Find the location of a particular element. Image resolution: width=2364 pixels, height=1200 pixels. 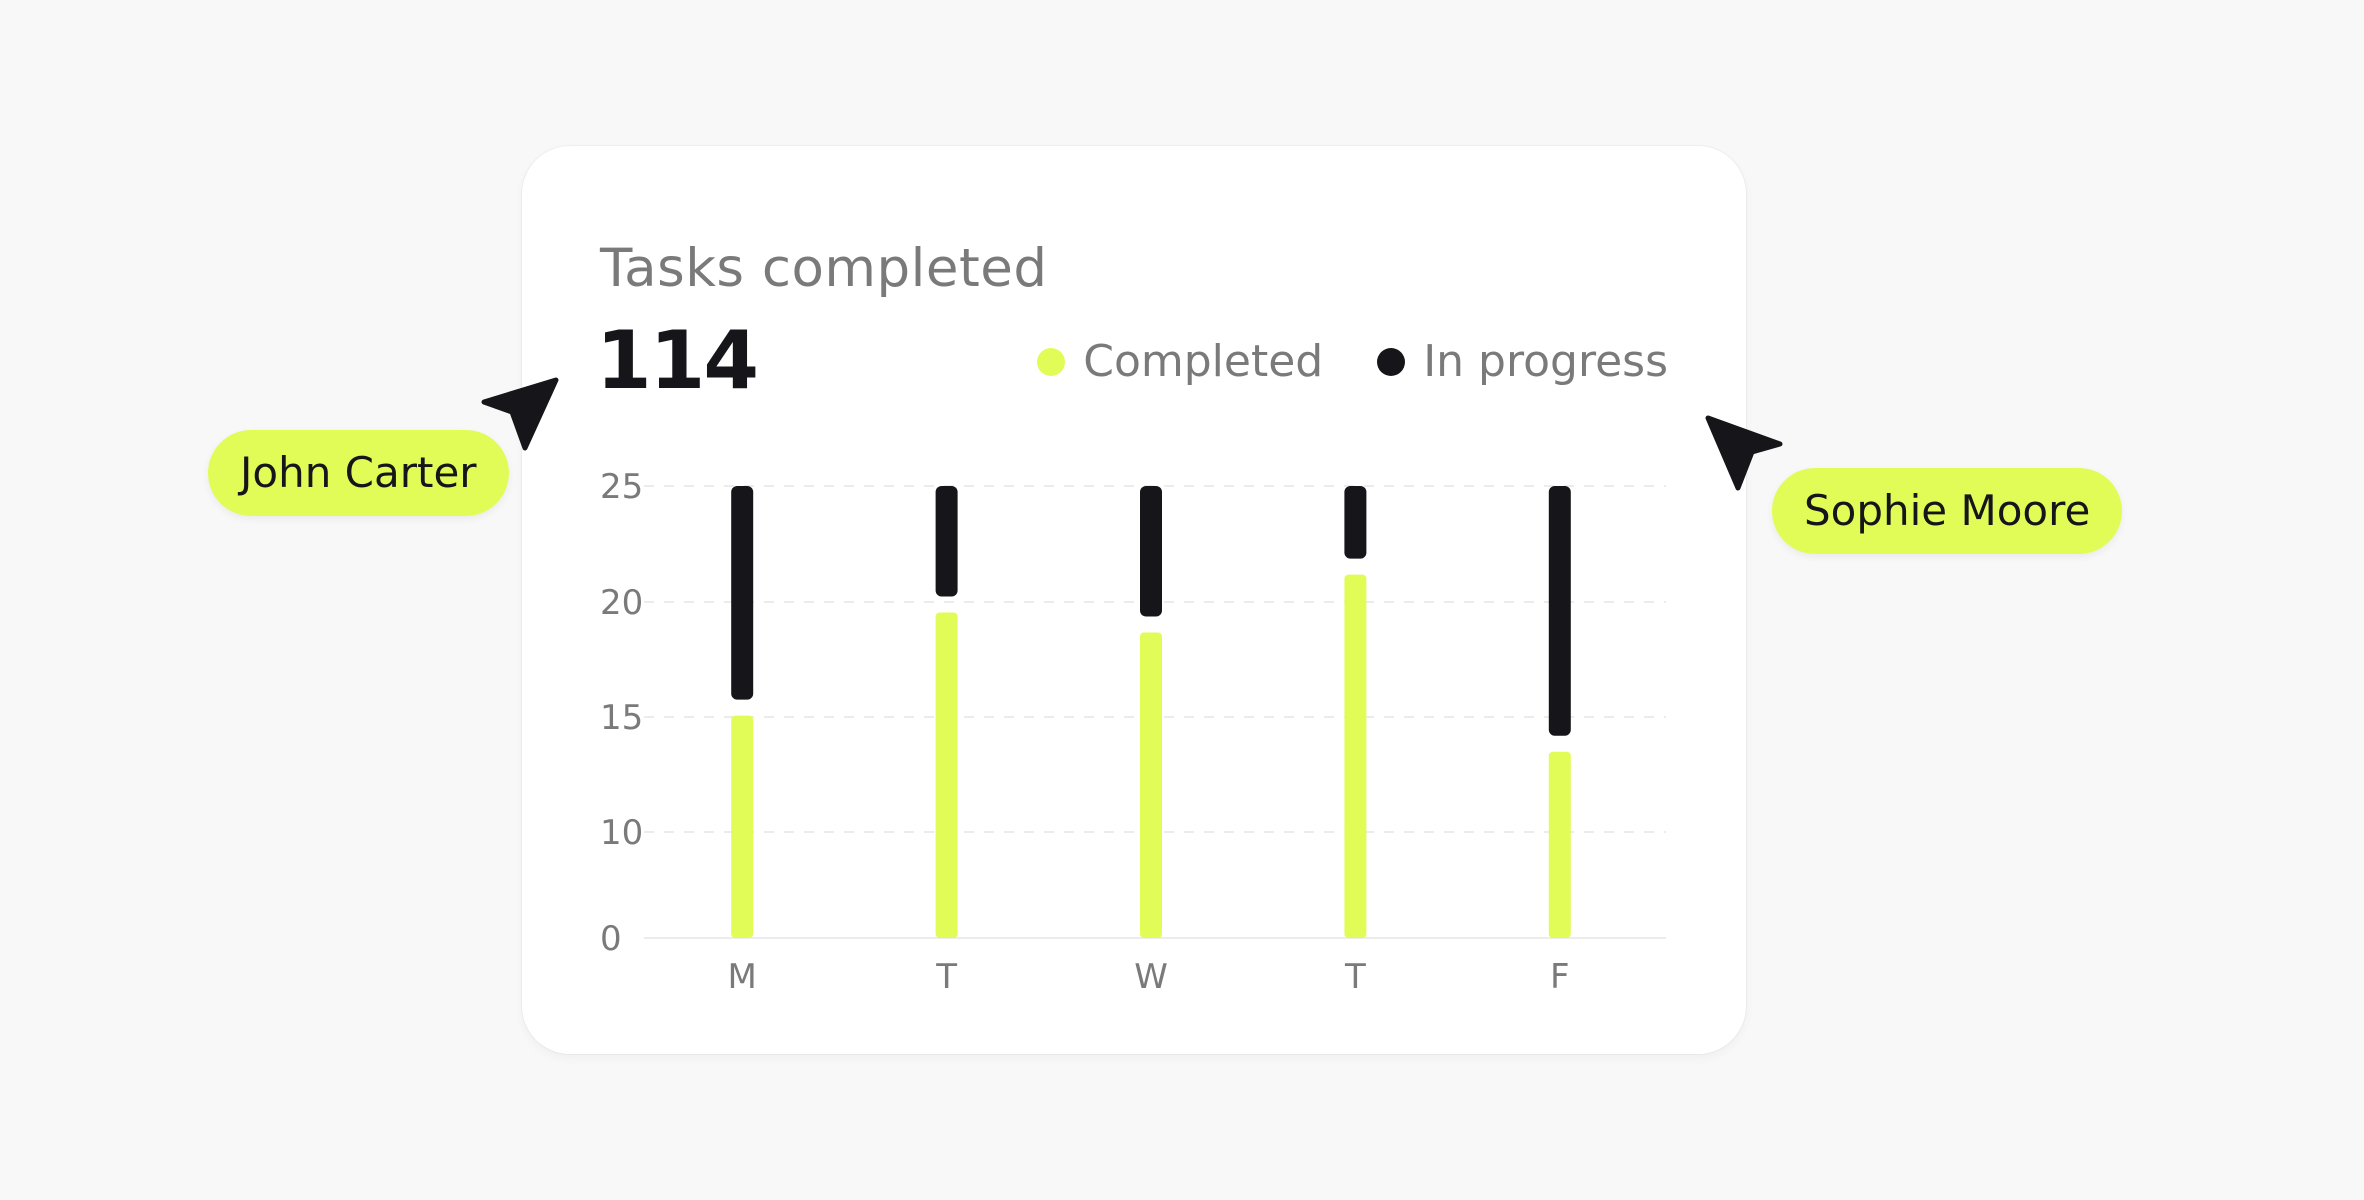

legend-dot-completed is located at coordinates (1051, 361).